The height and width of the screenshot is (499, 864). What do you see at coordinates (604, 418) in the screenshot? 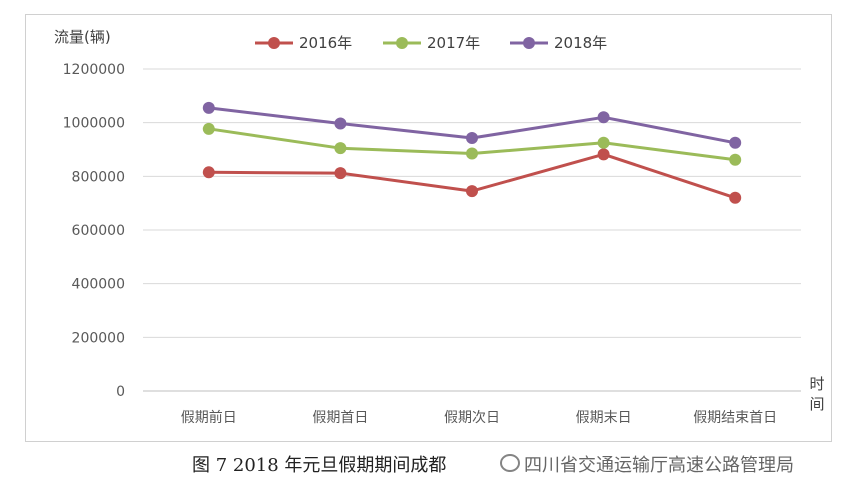
I see `x-tick-label: 假期末日` at bounding box center [604, 418].